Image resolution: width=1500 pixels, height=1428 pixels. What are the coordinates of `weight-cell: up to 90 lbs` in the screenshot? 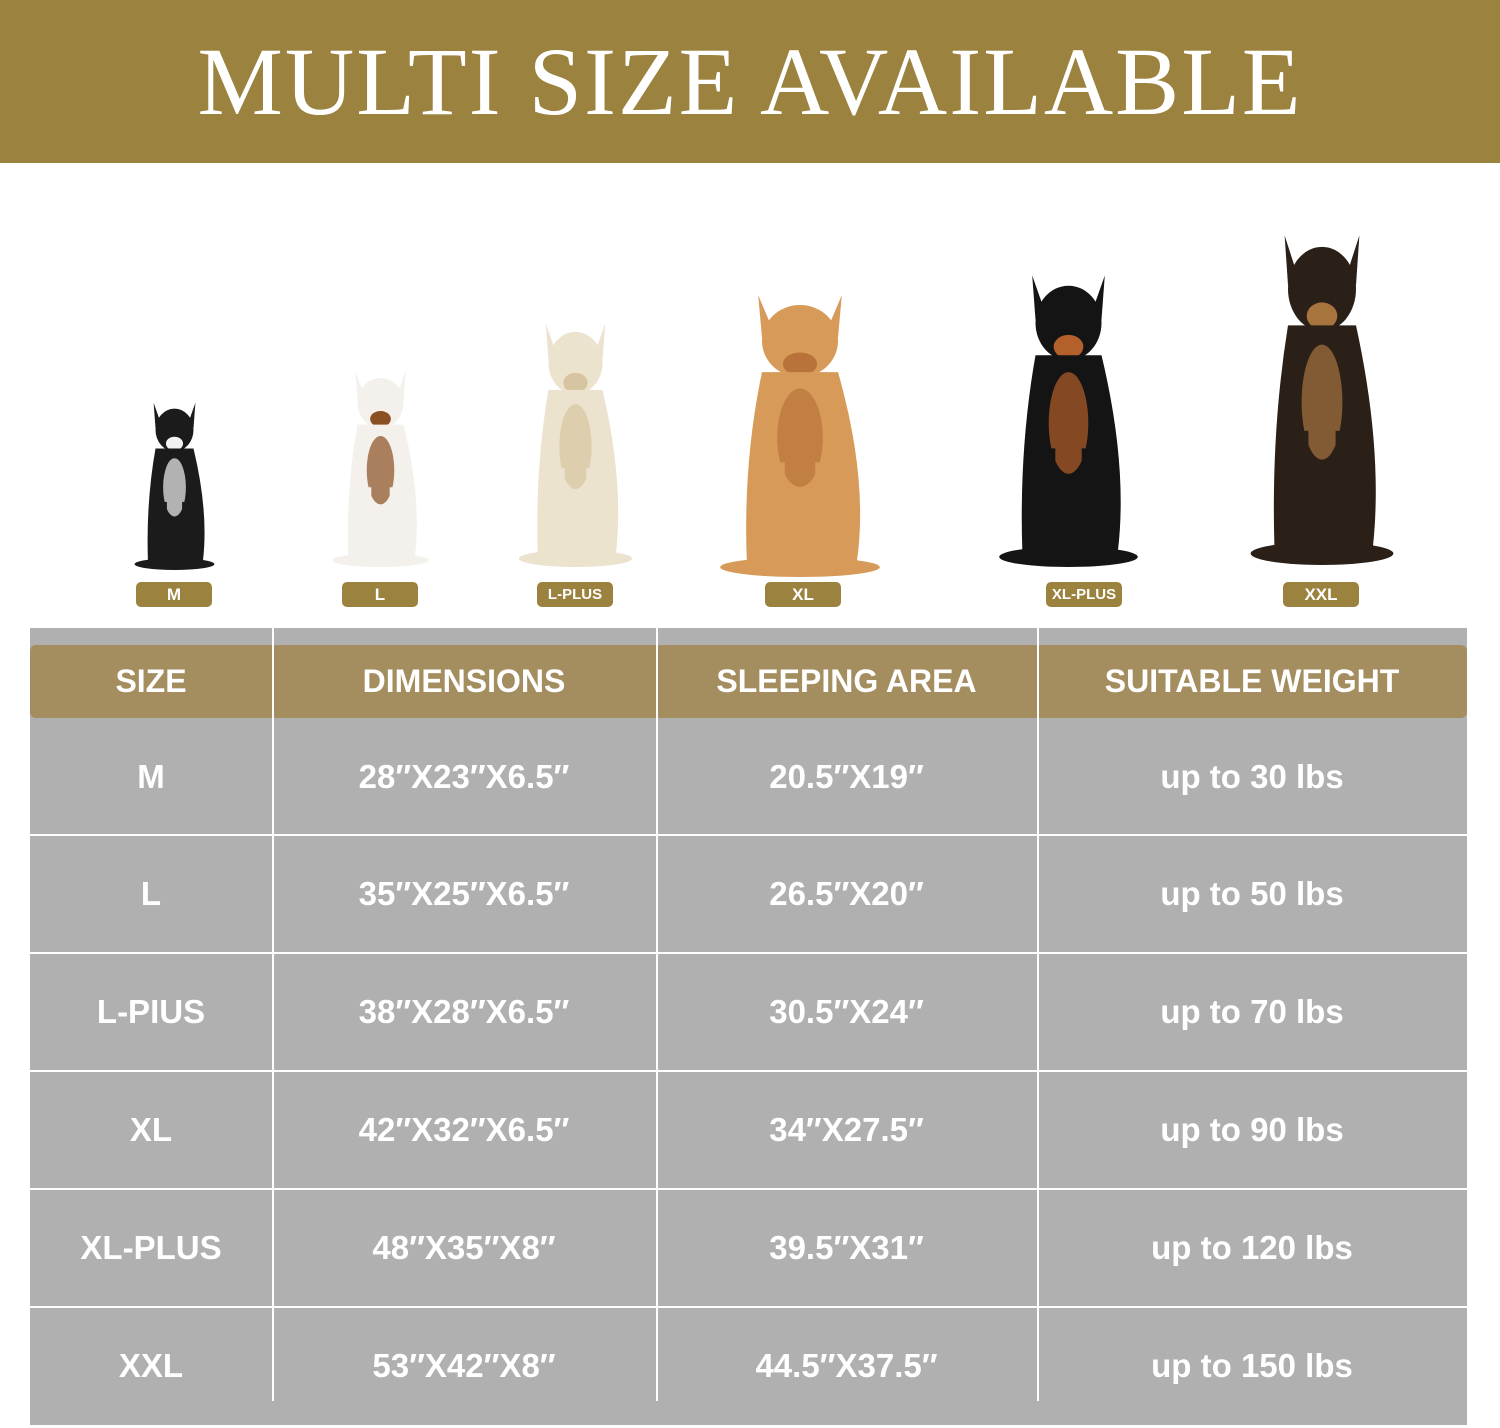 It's located at (1252, 1129).